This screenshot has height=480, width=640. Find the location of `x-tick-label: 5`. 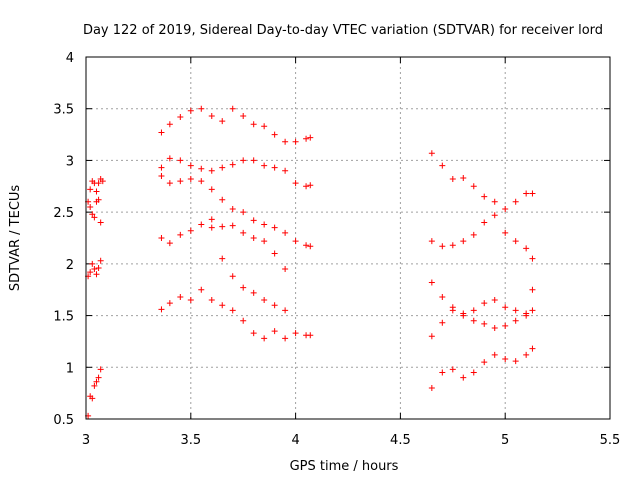

x-tick-label: 5 is located at coordinates (505, 440).